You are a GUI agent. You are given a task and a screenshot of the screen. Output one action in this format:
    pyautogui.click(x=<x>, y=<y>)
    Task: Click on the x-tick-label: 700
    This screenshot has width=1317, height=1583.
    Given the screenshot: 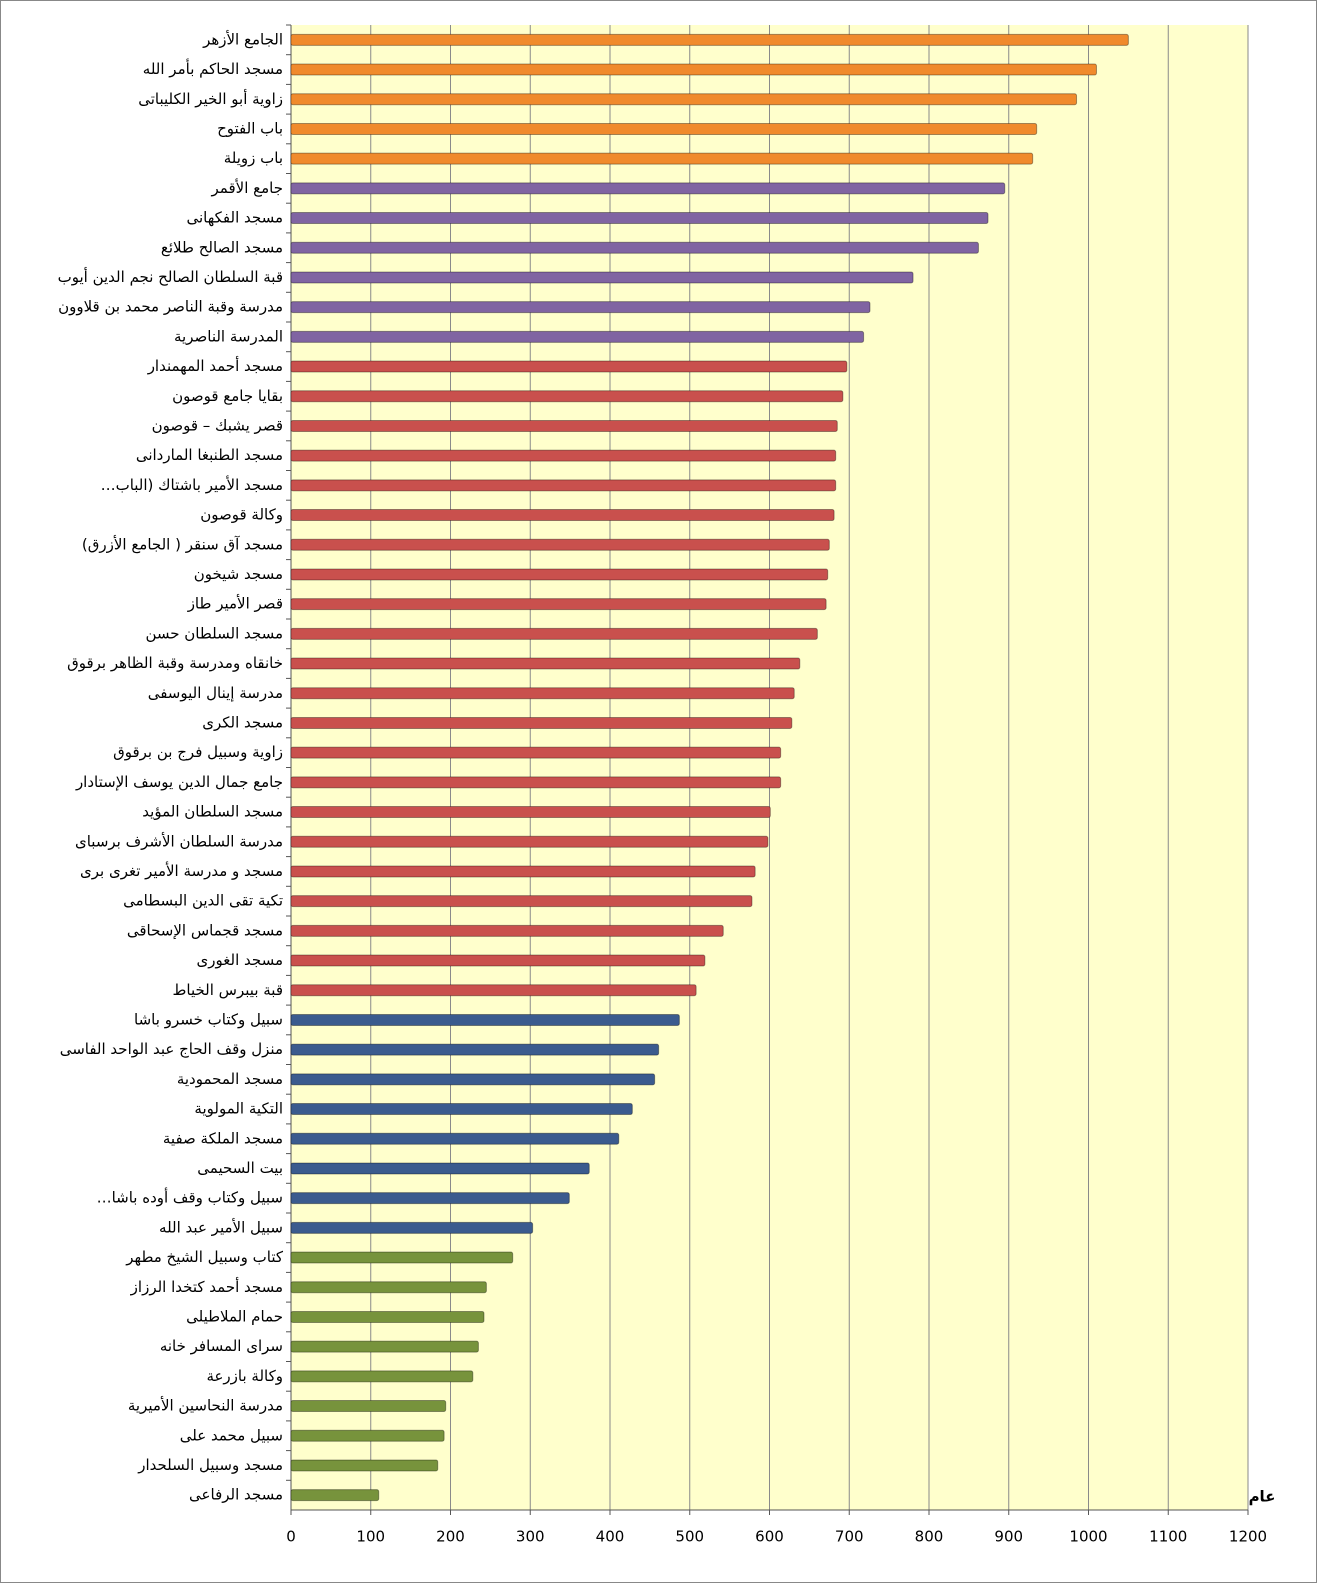 What is the action you would take?
    pyautogui.click(x=849, y=1537)
    